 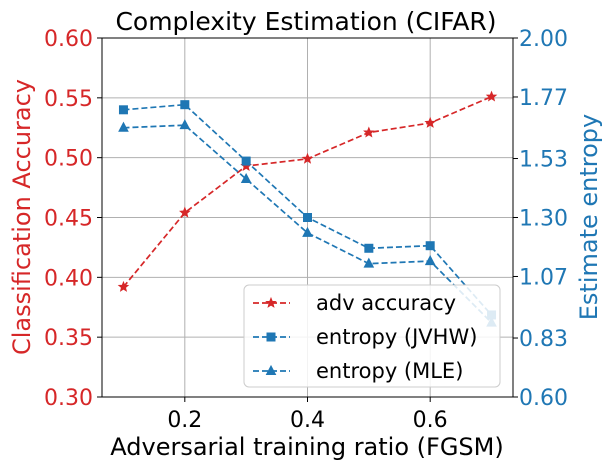 What do you see at coordinates (68, 338) in the screenshot?
I see `y-left-tick-label: 0.35` at bounding box center [68, 338].